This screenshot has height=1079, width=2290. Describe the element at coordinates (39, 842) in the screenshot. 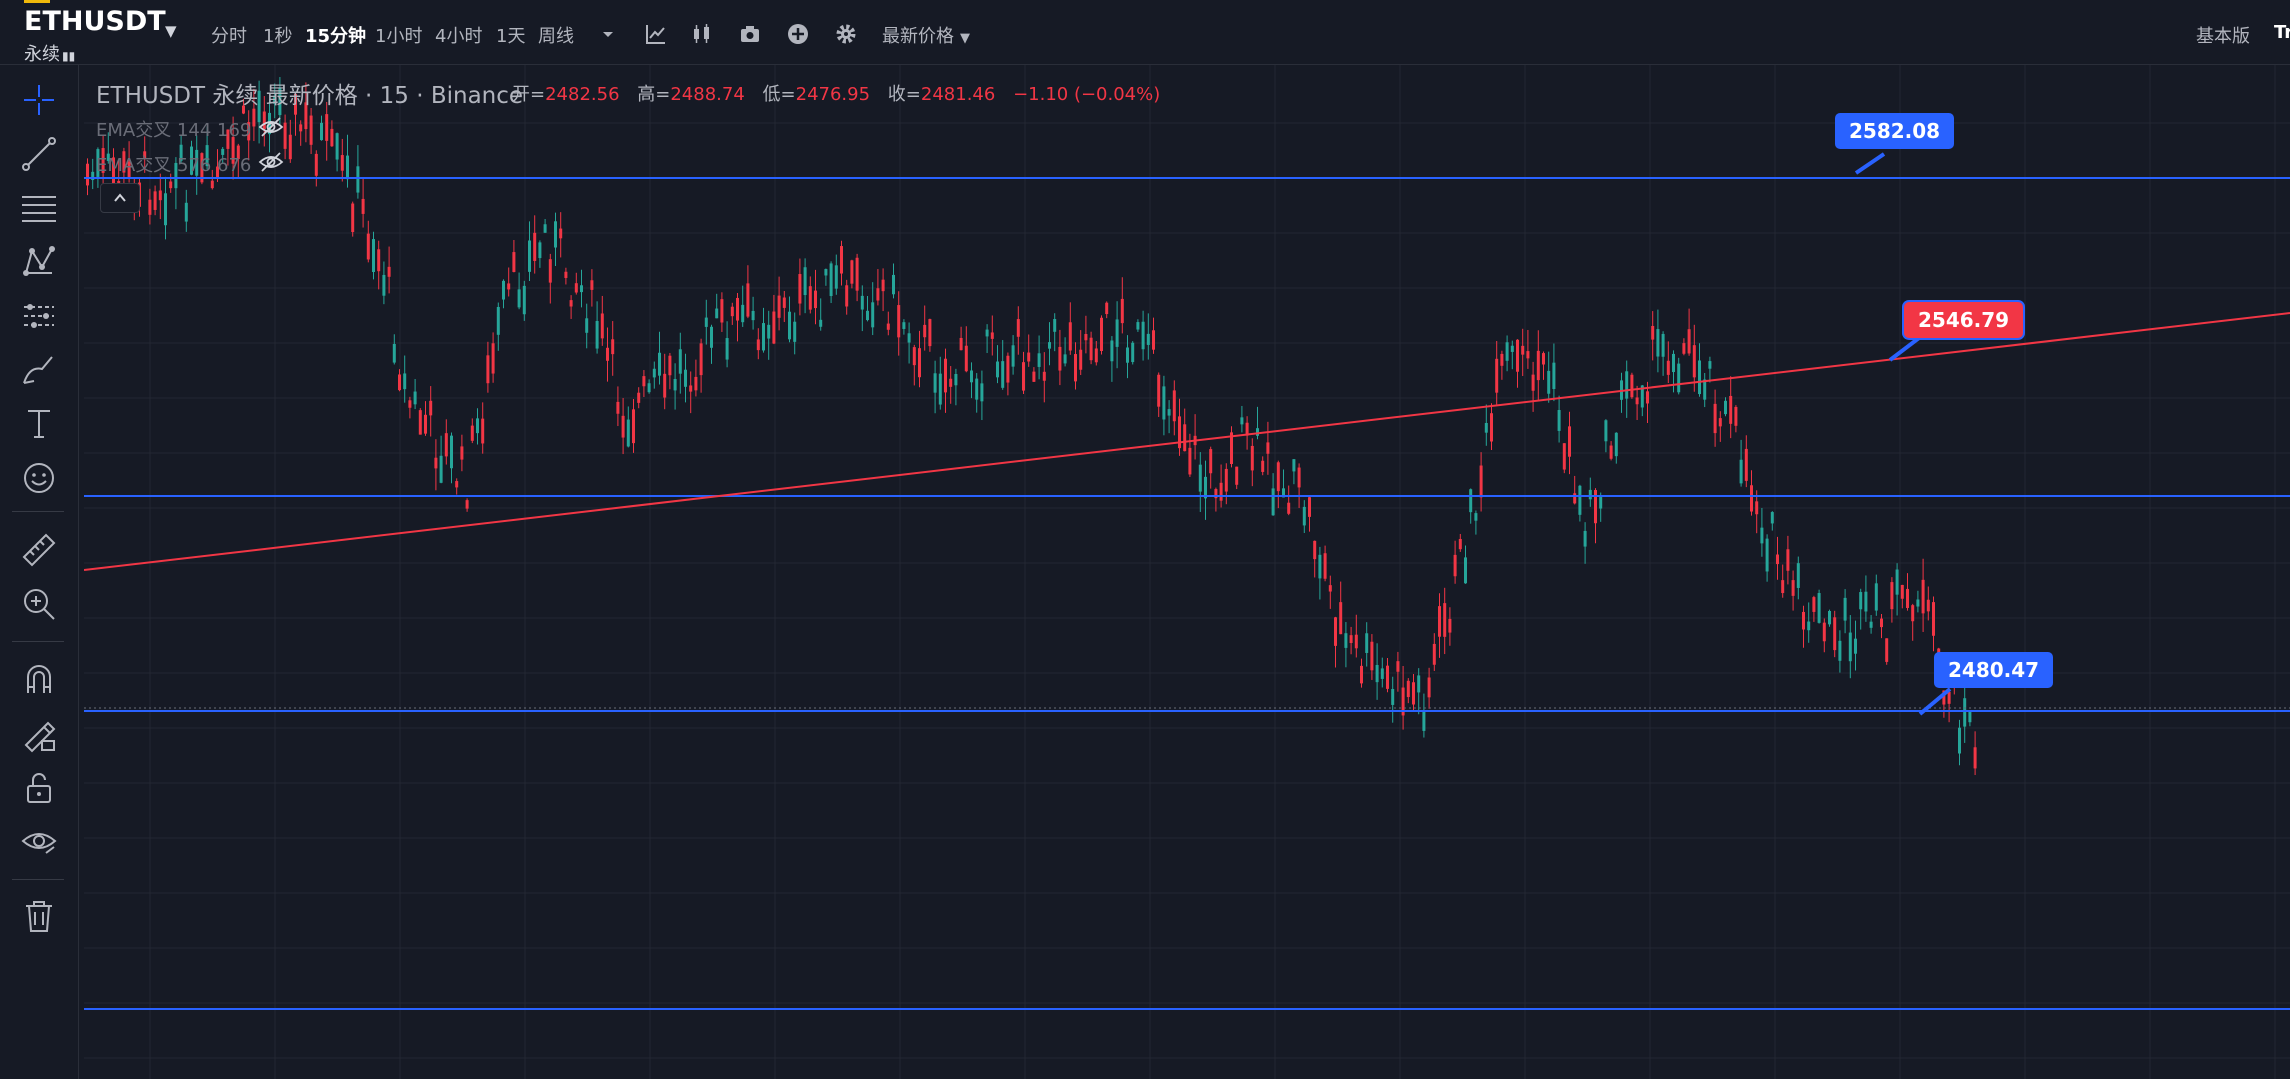

I see `eye-icon` at that location.